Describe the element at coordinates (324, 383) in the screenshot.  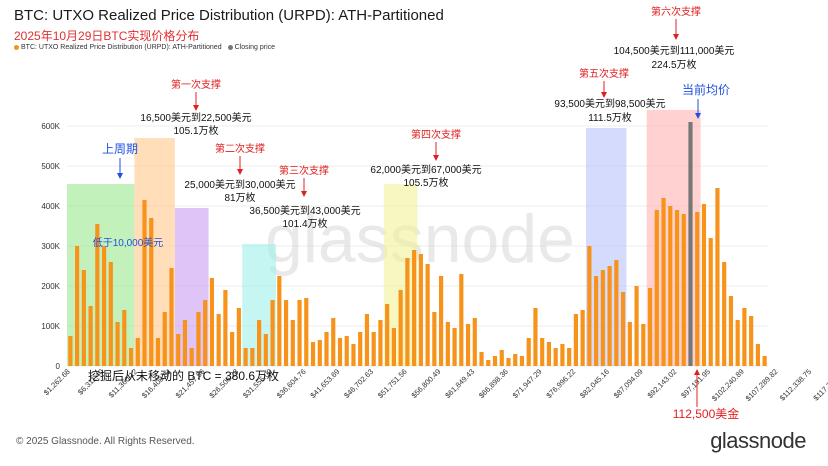
I see `x-tick-label: $41,653.69` at that location.